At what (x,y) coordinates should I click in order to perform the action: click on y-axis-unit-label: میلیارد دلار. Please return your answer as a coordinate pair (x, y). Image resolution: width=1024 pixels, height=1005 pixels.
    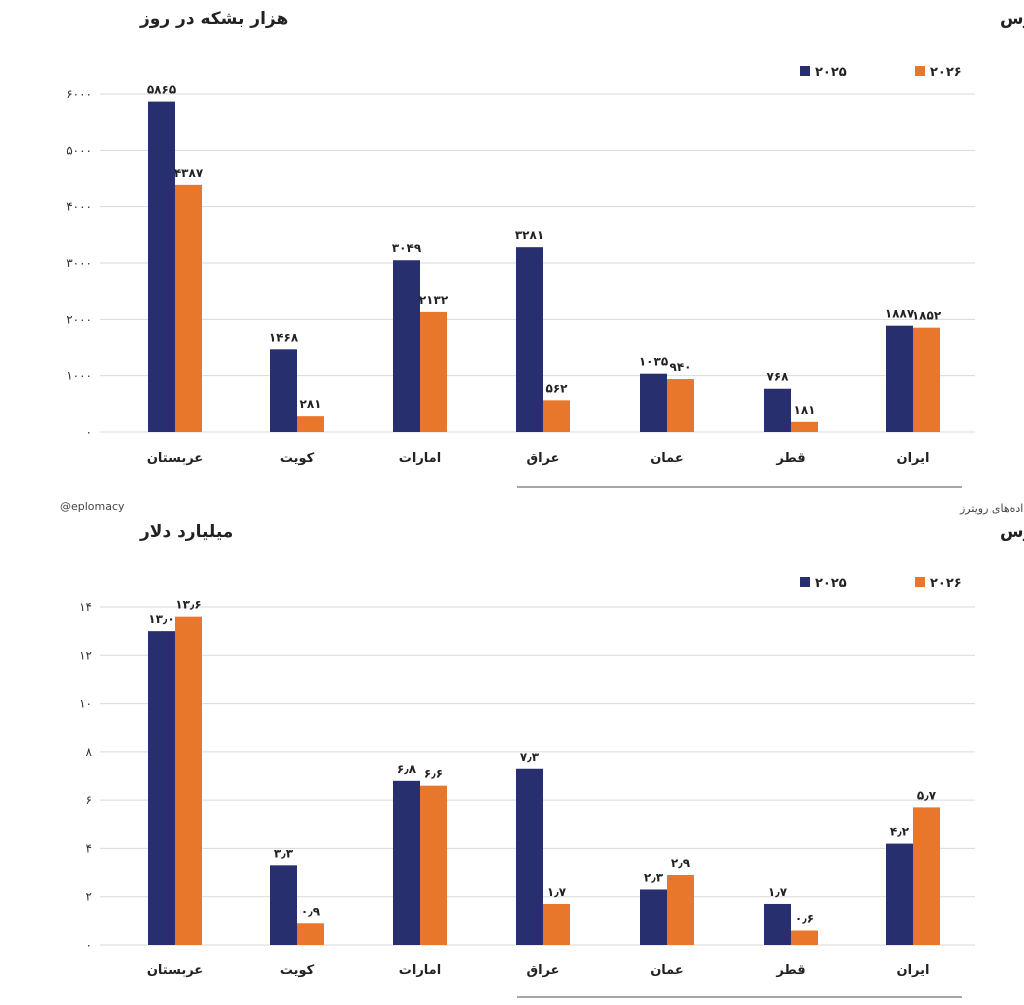
    Looking at the image, I should click on (186, 532).